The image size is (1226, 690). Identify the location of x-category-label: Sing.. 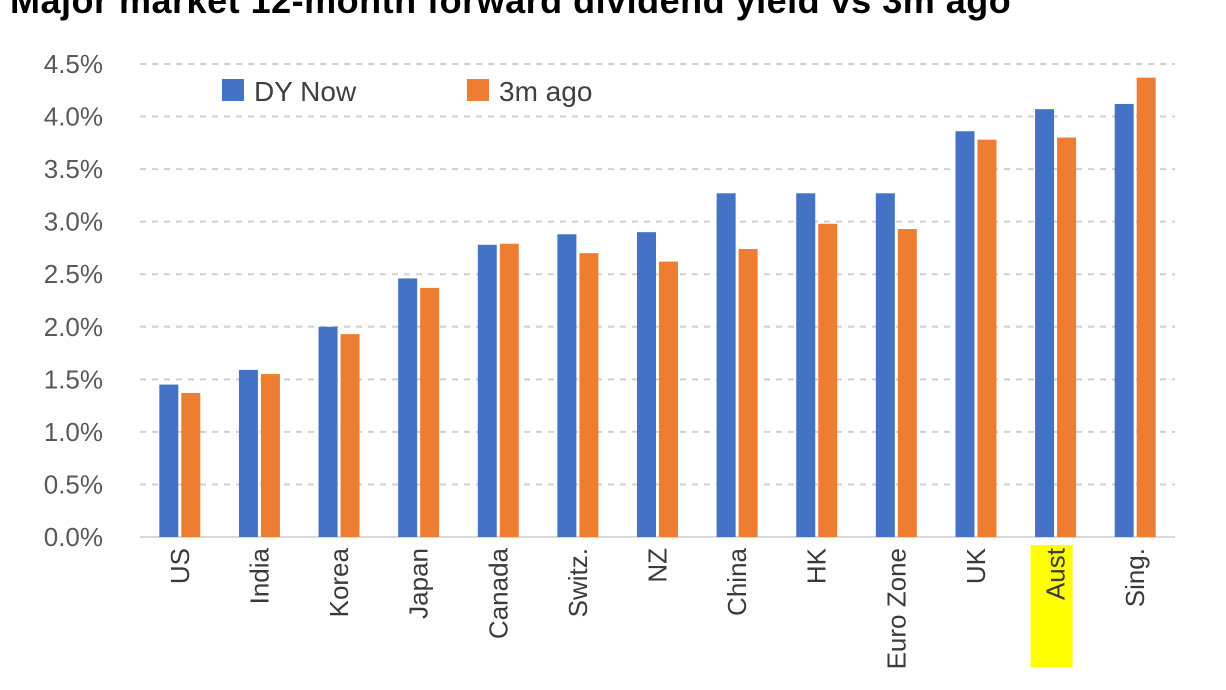
(1135, 577).